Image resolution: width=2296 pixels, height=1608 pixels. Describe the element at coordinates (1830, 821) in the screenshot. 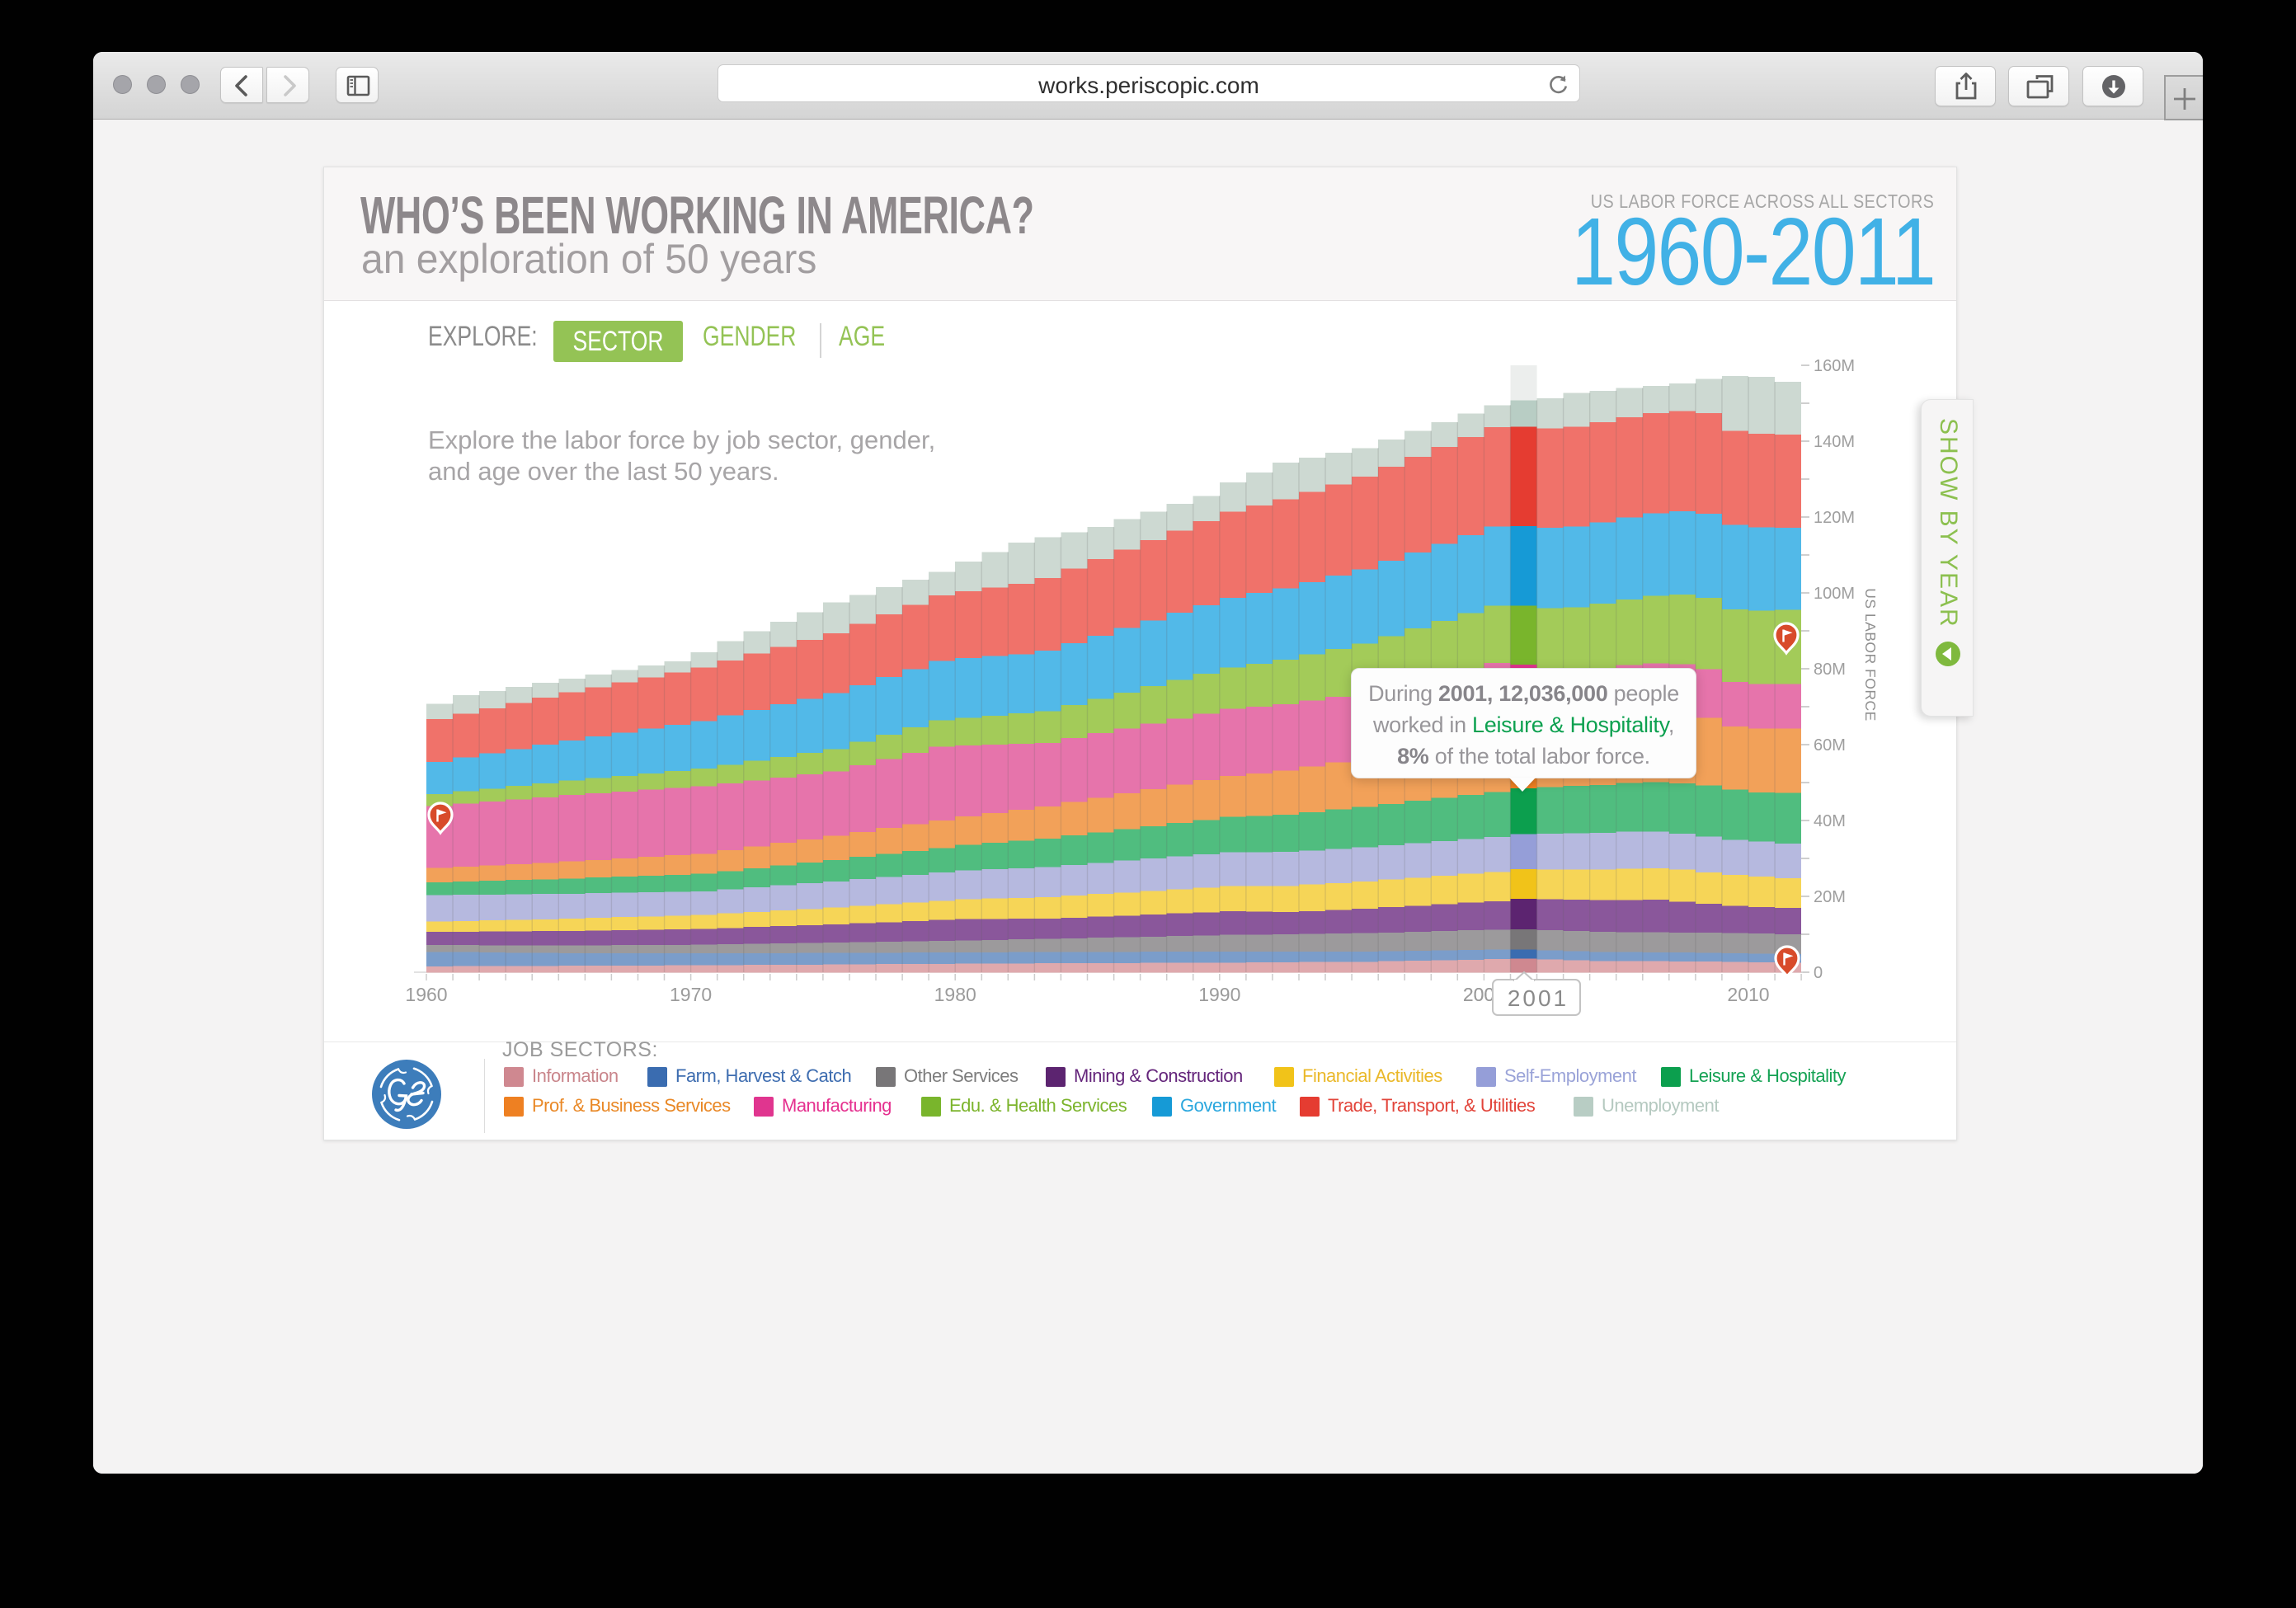

I see `svg-text: 40M` at that location.